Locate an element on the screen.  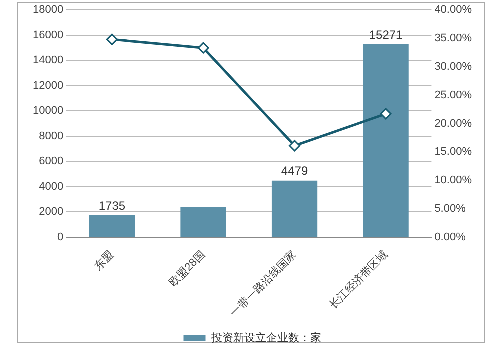
y-tick-label: 0 is located at coordinates (60, 237).